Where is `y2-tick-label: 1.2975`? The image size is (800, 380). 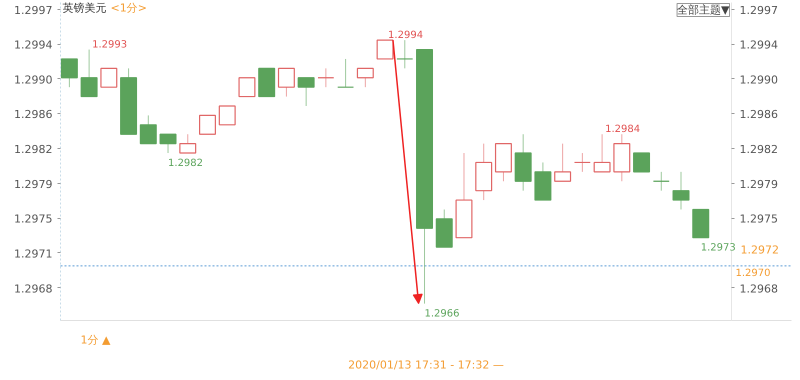 y2-tick-label: 1.2975 is located at coordinates (759, 219).